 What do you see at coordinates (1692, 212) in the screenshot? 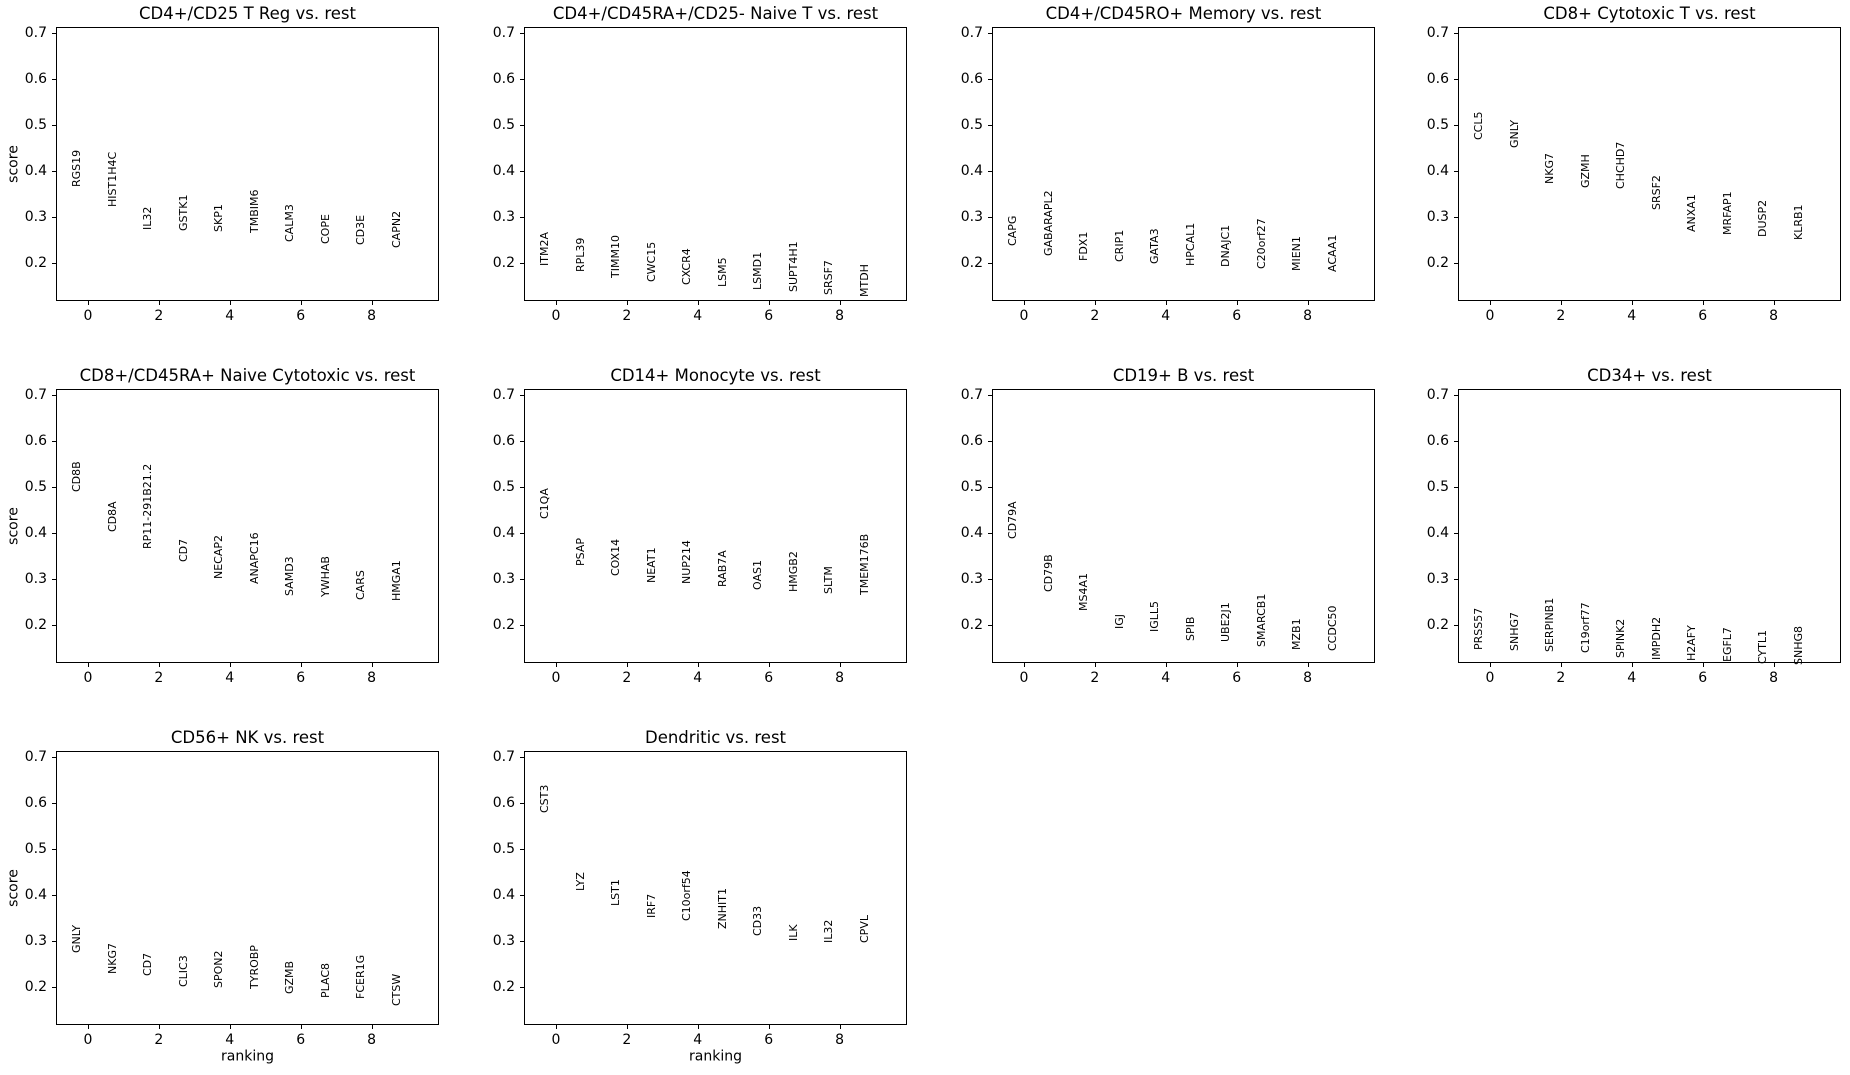
I see `gene-label: ANXA1` at bounding box center [1692, 212].